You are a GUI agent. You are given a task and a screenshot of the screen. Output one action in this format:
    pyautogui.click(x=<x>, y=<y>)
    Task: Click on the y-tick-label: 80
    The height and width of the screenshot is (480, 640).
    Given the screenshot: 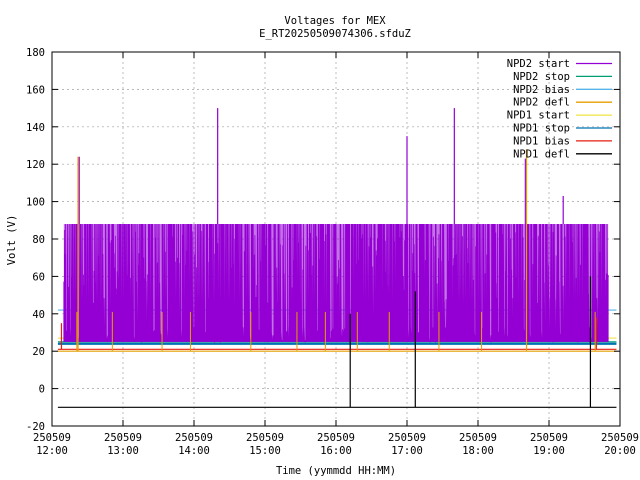 What is the action you would take?
    pyautogui.click(x=38, y=240)
    